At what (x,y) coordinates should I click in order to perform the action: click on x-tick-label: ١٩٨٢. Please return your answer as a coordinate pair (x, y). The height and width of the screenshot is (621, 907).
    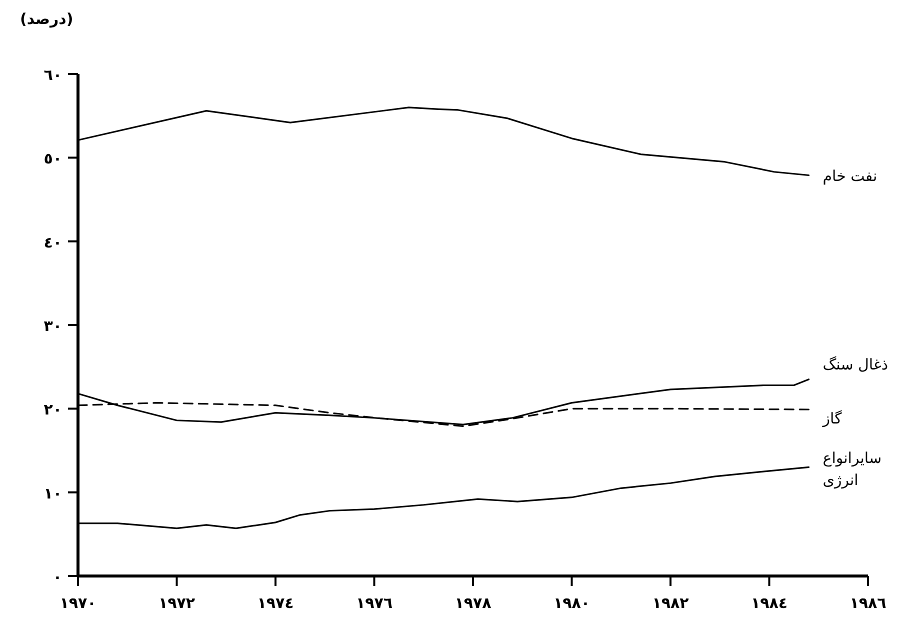
    Looking at the image, I should click on (670, 603).